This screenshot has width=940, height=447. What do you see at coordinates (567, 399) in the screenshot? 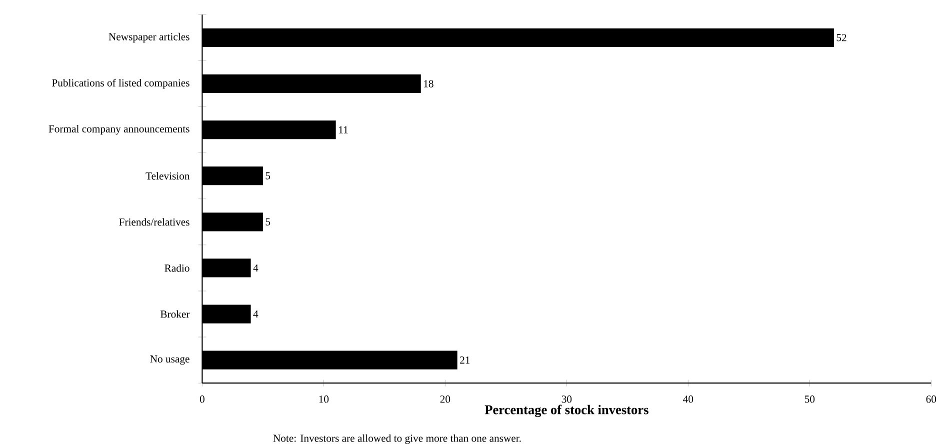
I see `x-tick-label: 30` at bounding box center [567, 399].